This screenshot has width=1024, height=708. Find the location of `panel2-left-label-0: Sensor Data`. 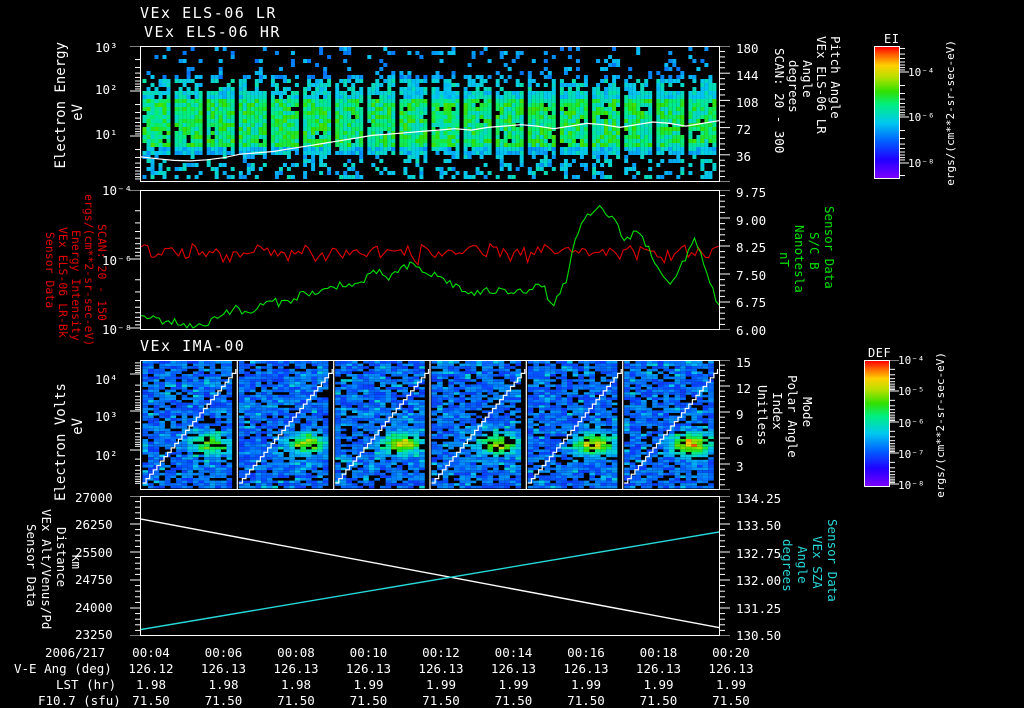

panel2-left-label-0: Sensor Data is located at coordinates (50, 270).